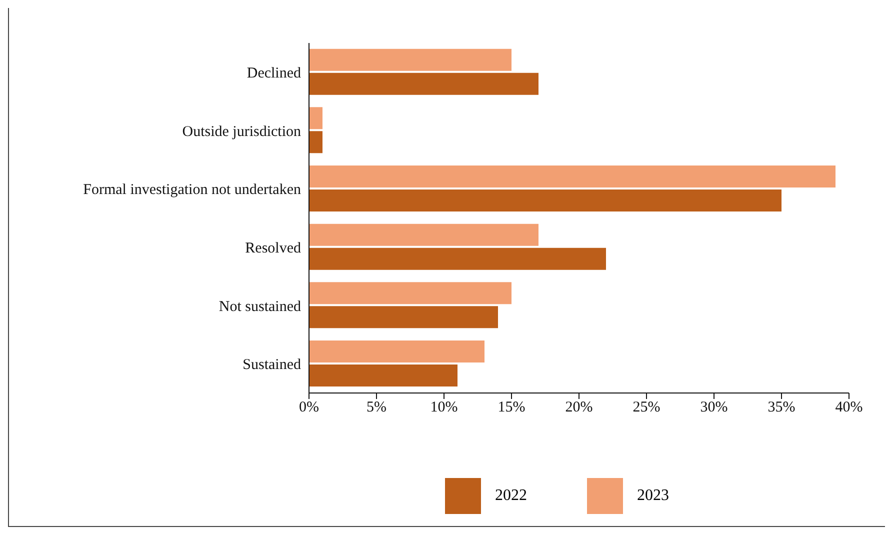  What do you see at coordinates (444, 408) in the screenshot?
I see `x-tick-label: 10%` at bounding box center [444, 408].